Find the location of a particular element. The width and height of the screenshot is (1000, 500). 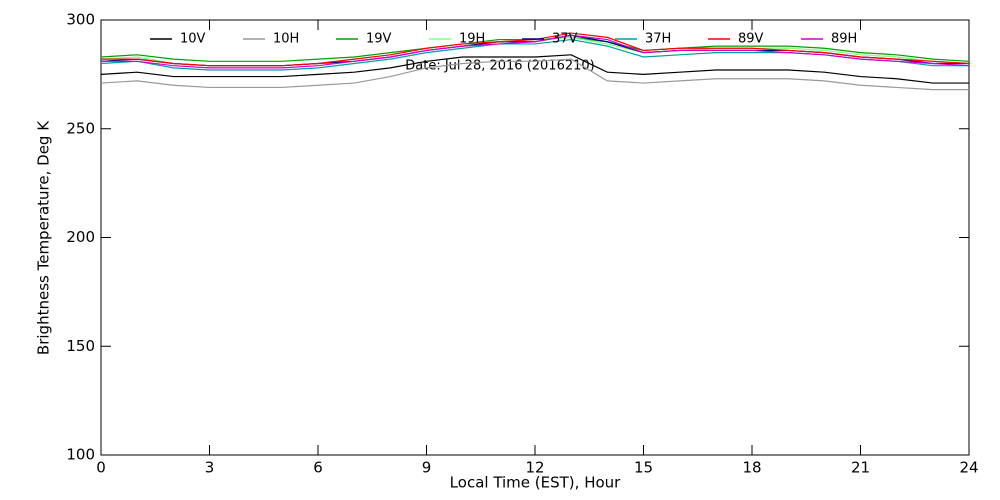

legend-label: 37H is located at coordinates (658, 39).